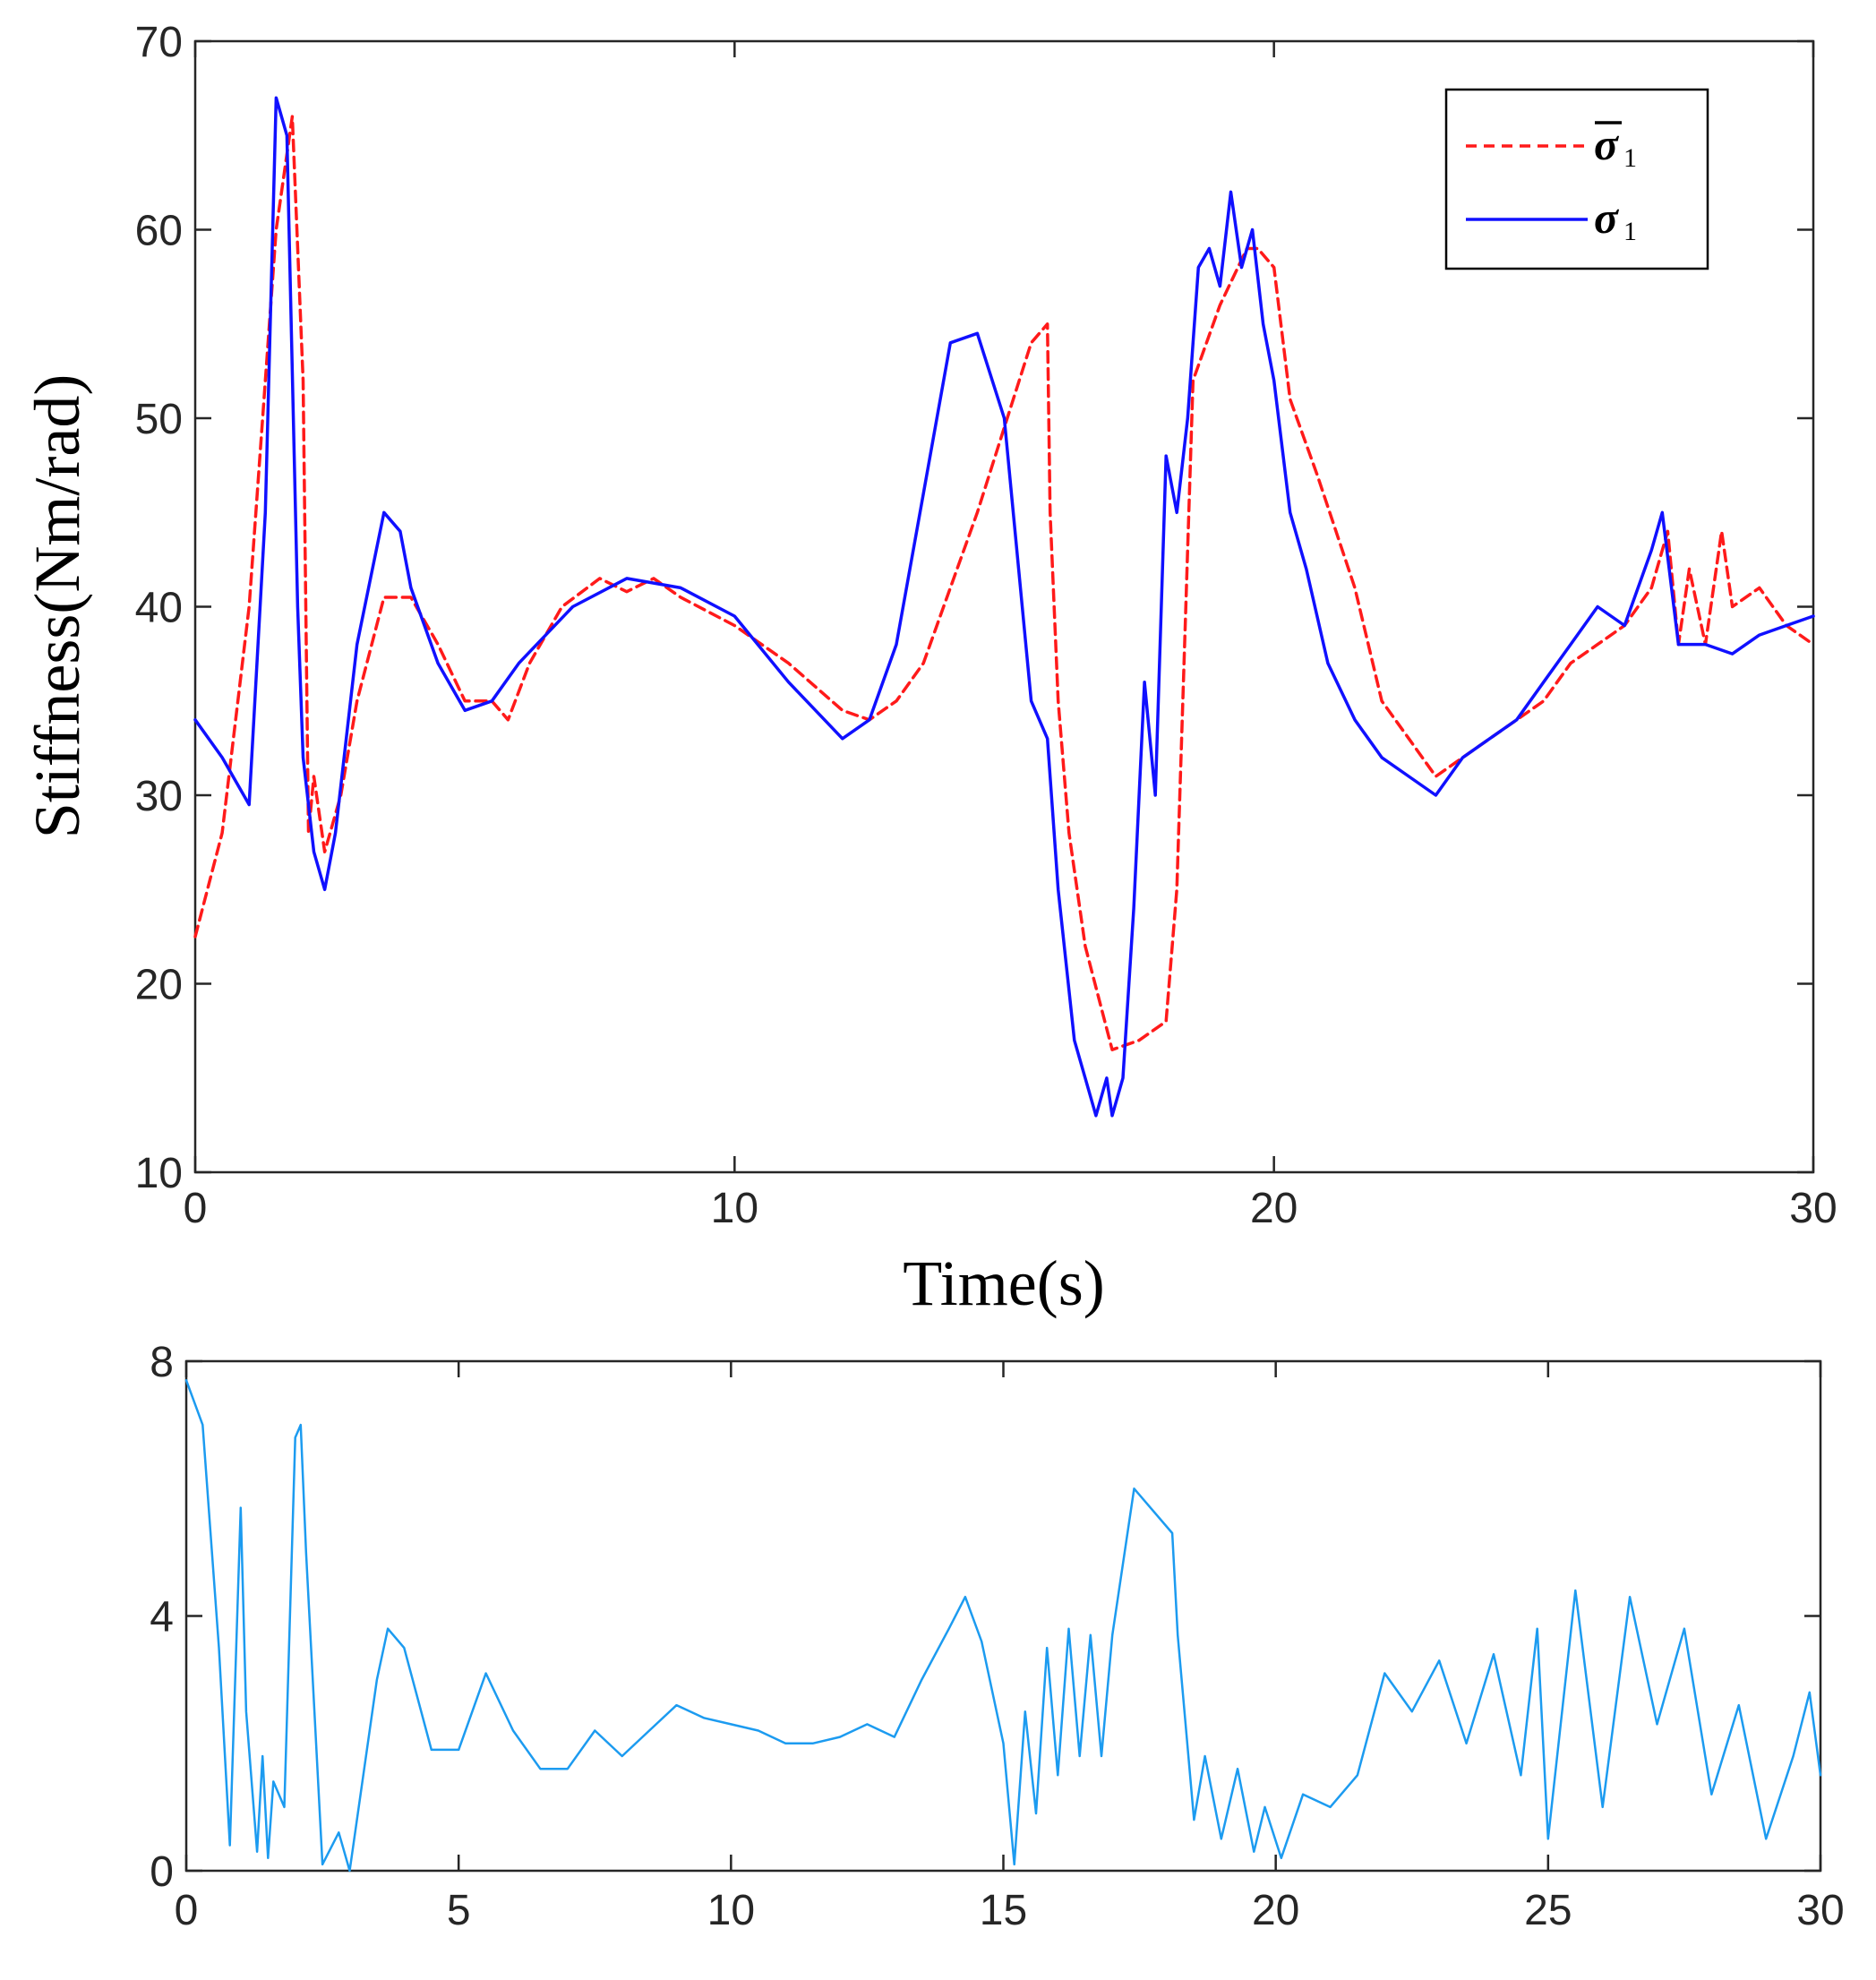 The image size is (1876, 1980). I want to click on top-y-tick-label: 40, so click(159, 608).